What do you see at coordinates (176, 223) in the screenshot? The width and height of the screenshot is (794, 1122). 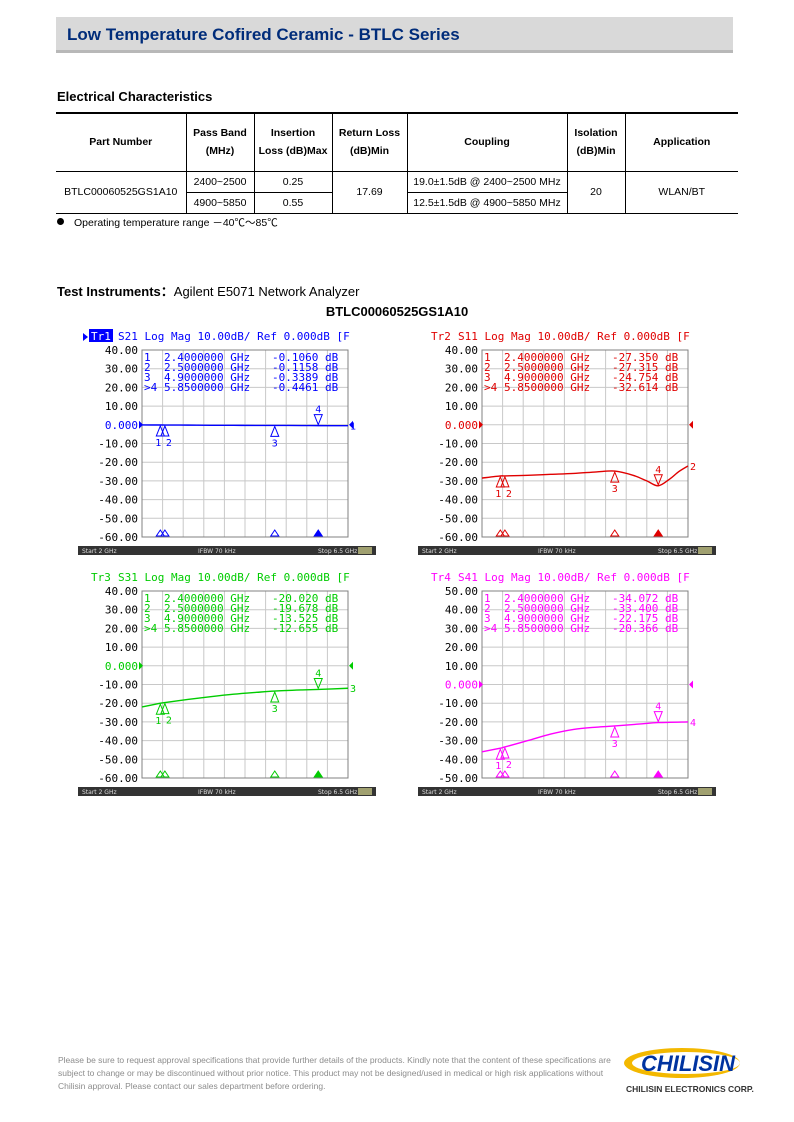 I see `note-text: Operating temperature range －40℃～85℃` at bounding box center [176, 223].